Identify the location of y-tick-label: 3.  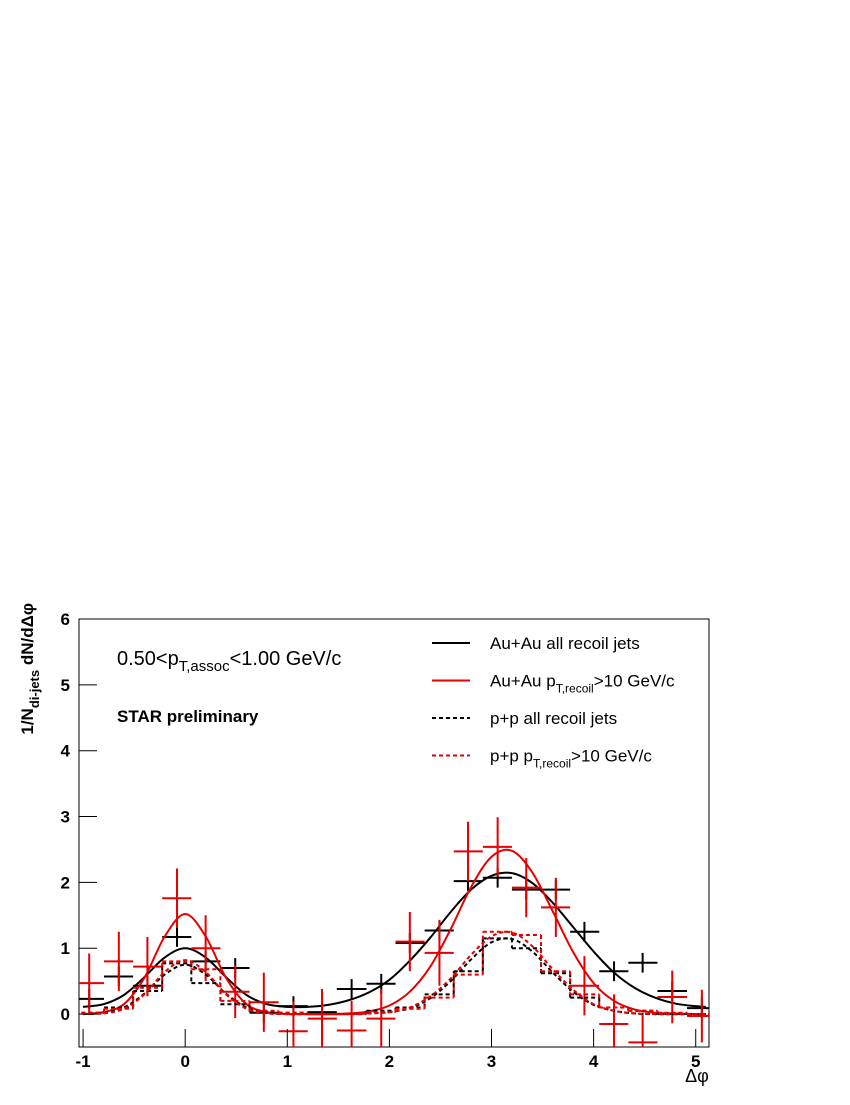
(65, 817).